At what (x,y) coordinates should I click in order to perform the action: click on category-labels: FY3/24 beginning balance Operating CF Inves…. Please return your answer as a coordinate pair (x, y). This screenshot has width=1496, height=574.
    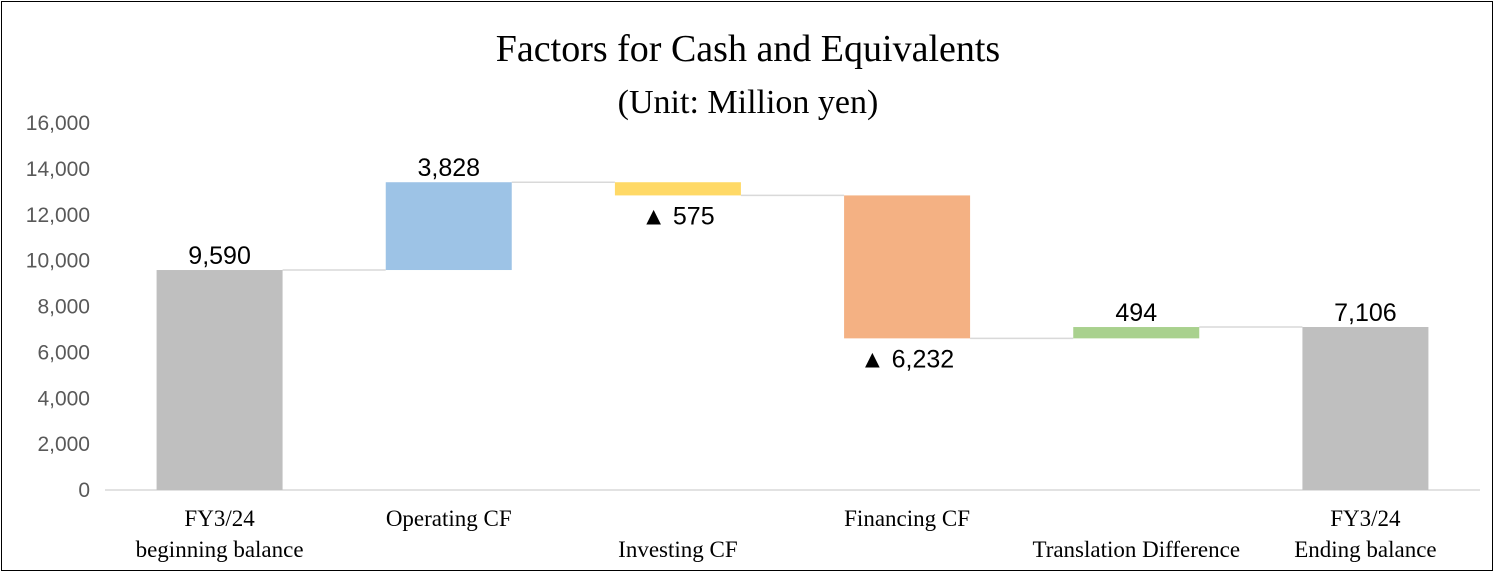
    Looking at the image, I should click on (786, 534).